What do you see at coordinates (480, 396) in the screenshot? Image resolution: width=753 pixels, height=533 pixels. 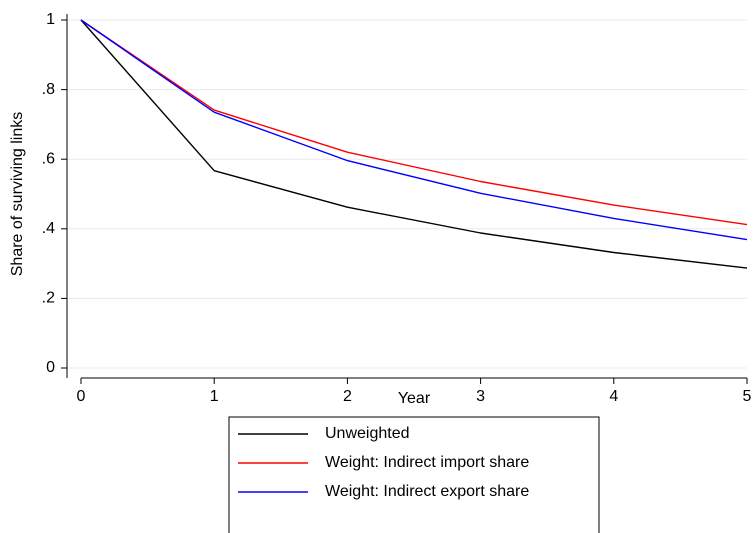 I see `x-tick-label-3: 3` at bounding box center [480, 396].